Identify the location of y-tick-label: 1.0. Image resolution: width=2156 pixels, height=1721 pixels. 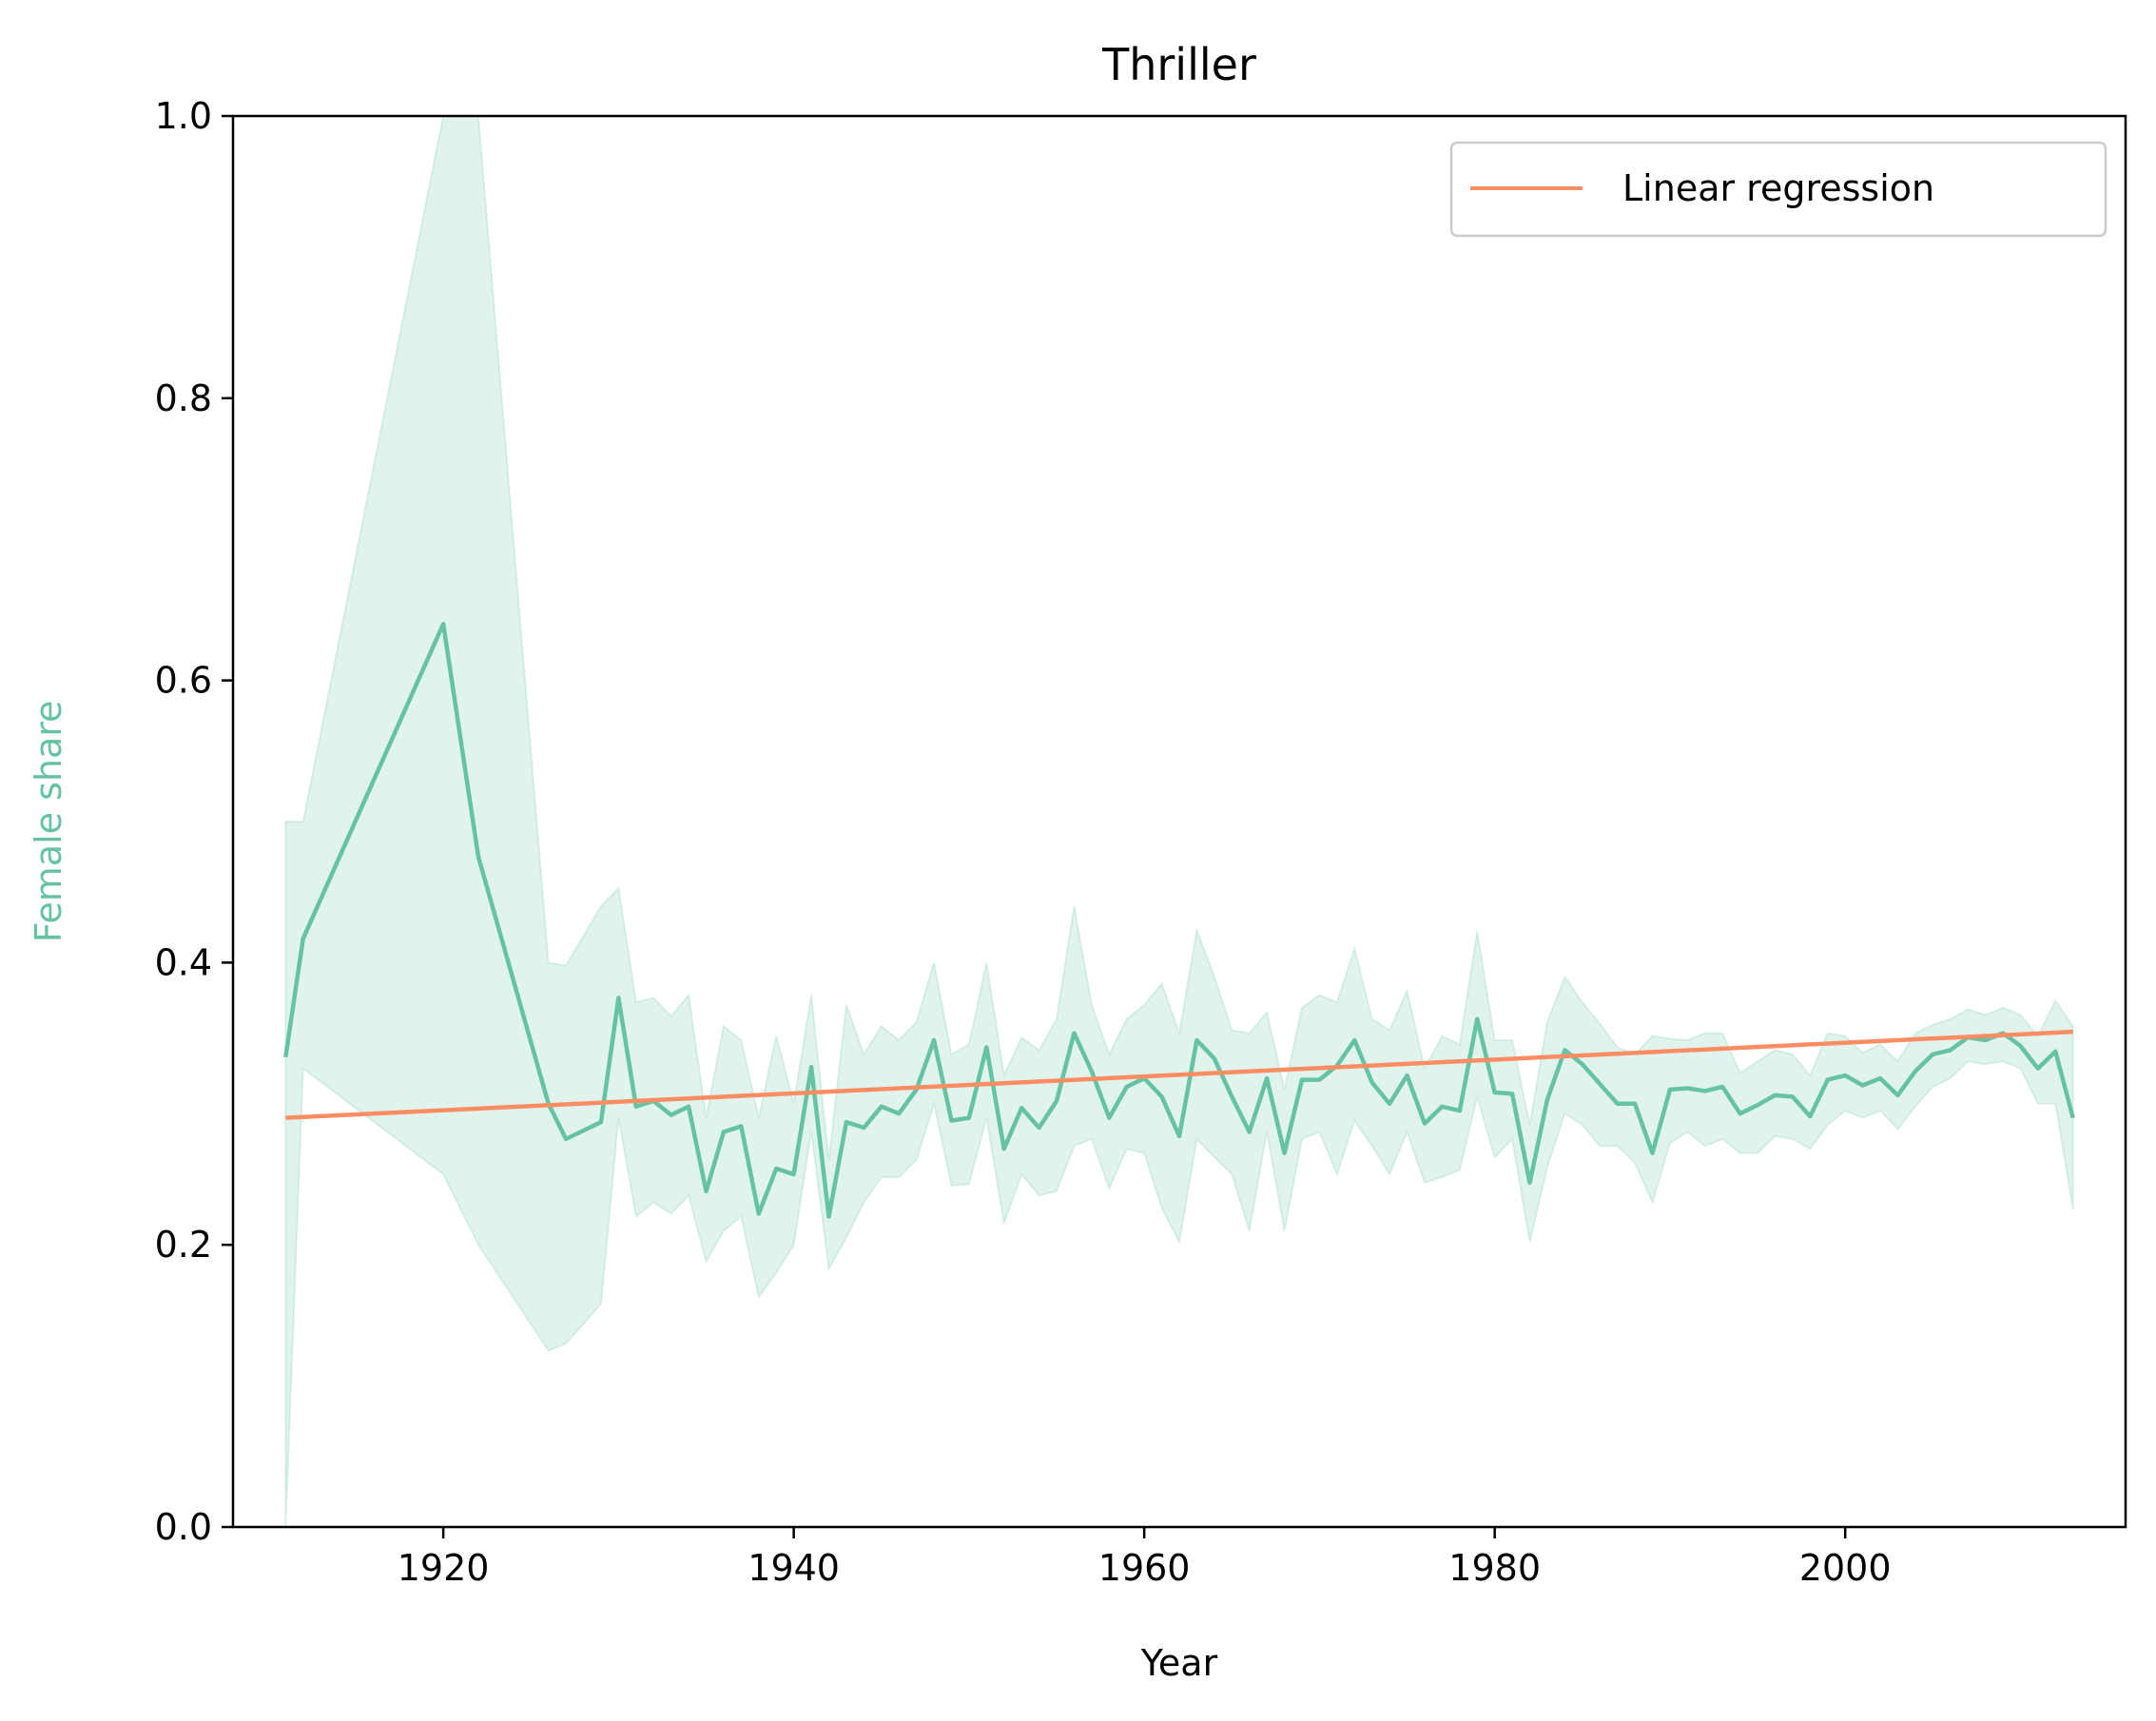
(183, 116).